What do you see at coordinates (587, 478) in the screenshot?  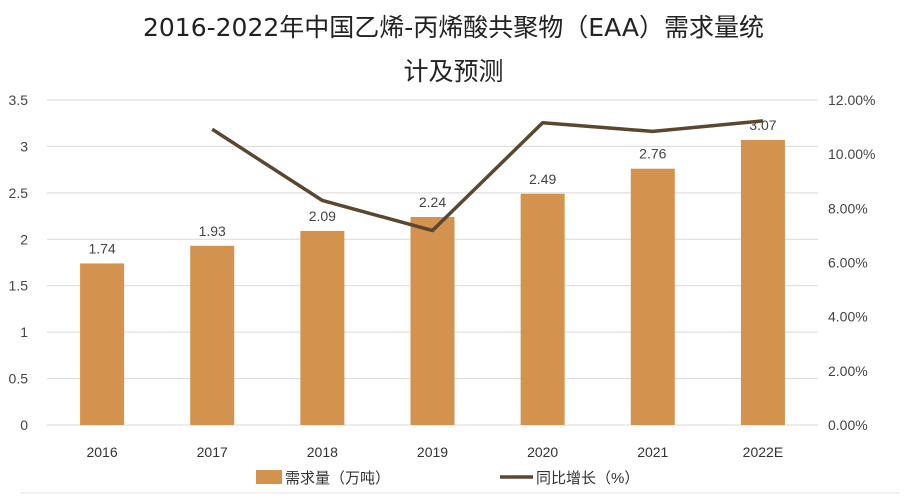 I see `legend-label-line: 同比增长（%）` at bounding box center [587, 478].